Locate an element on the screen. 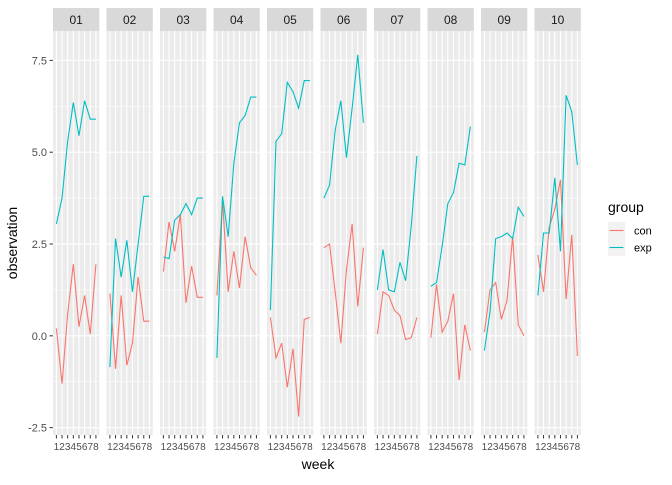  facet-panel-03: 03 1 2 3 4 5 6 7 8 is located at coordinates (183, 230).